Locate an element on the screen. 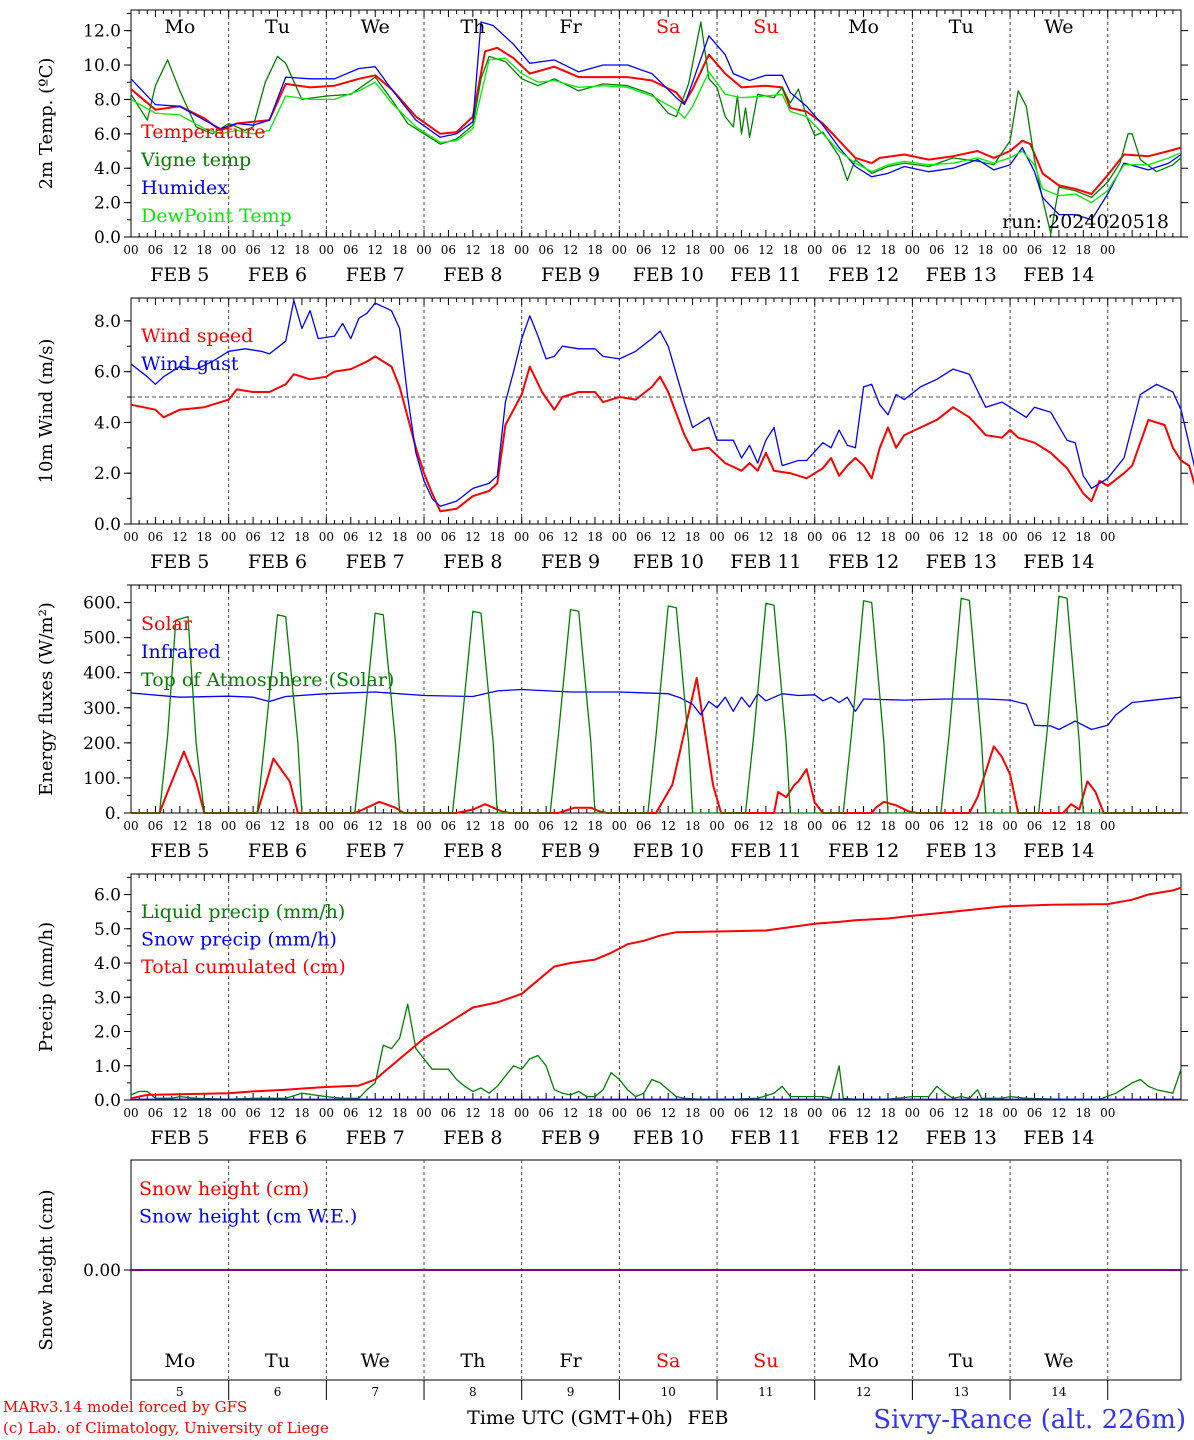  weekday-label: Fr is located at coordinates (570, 1361).